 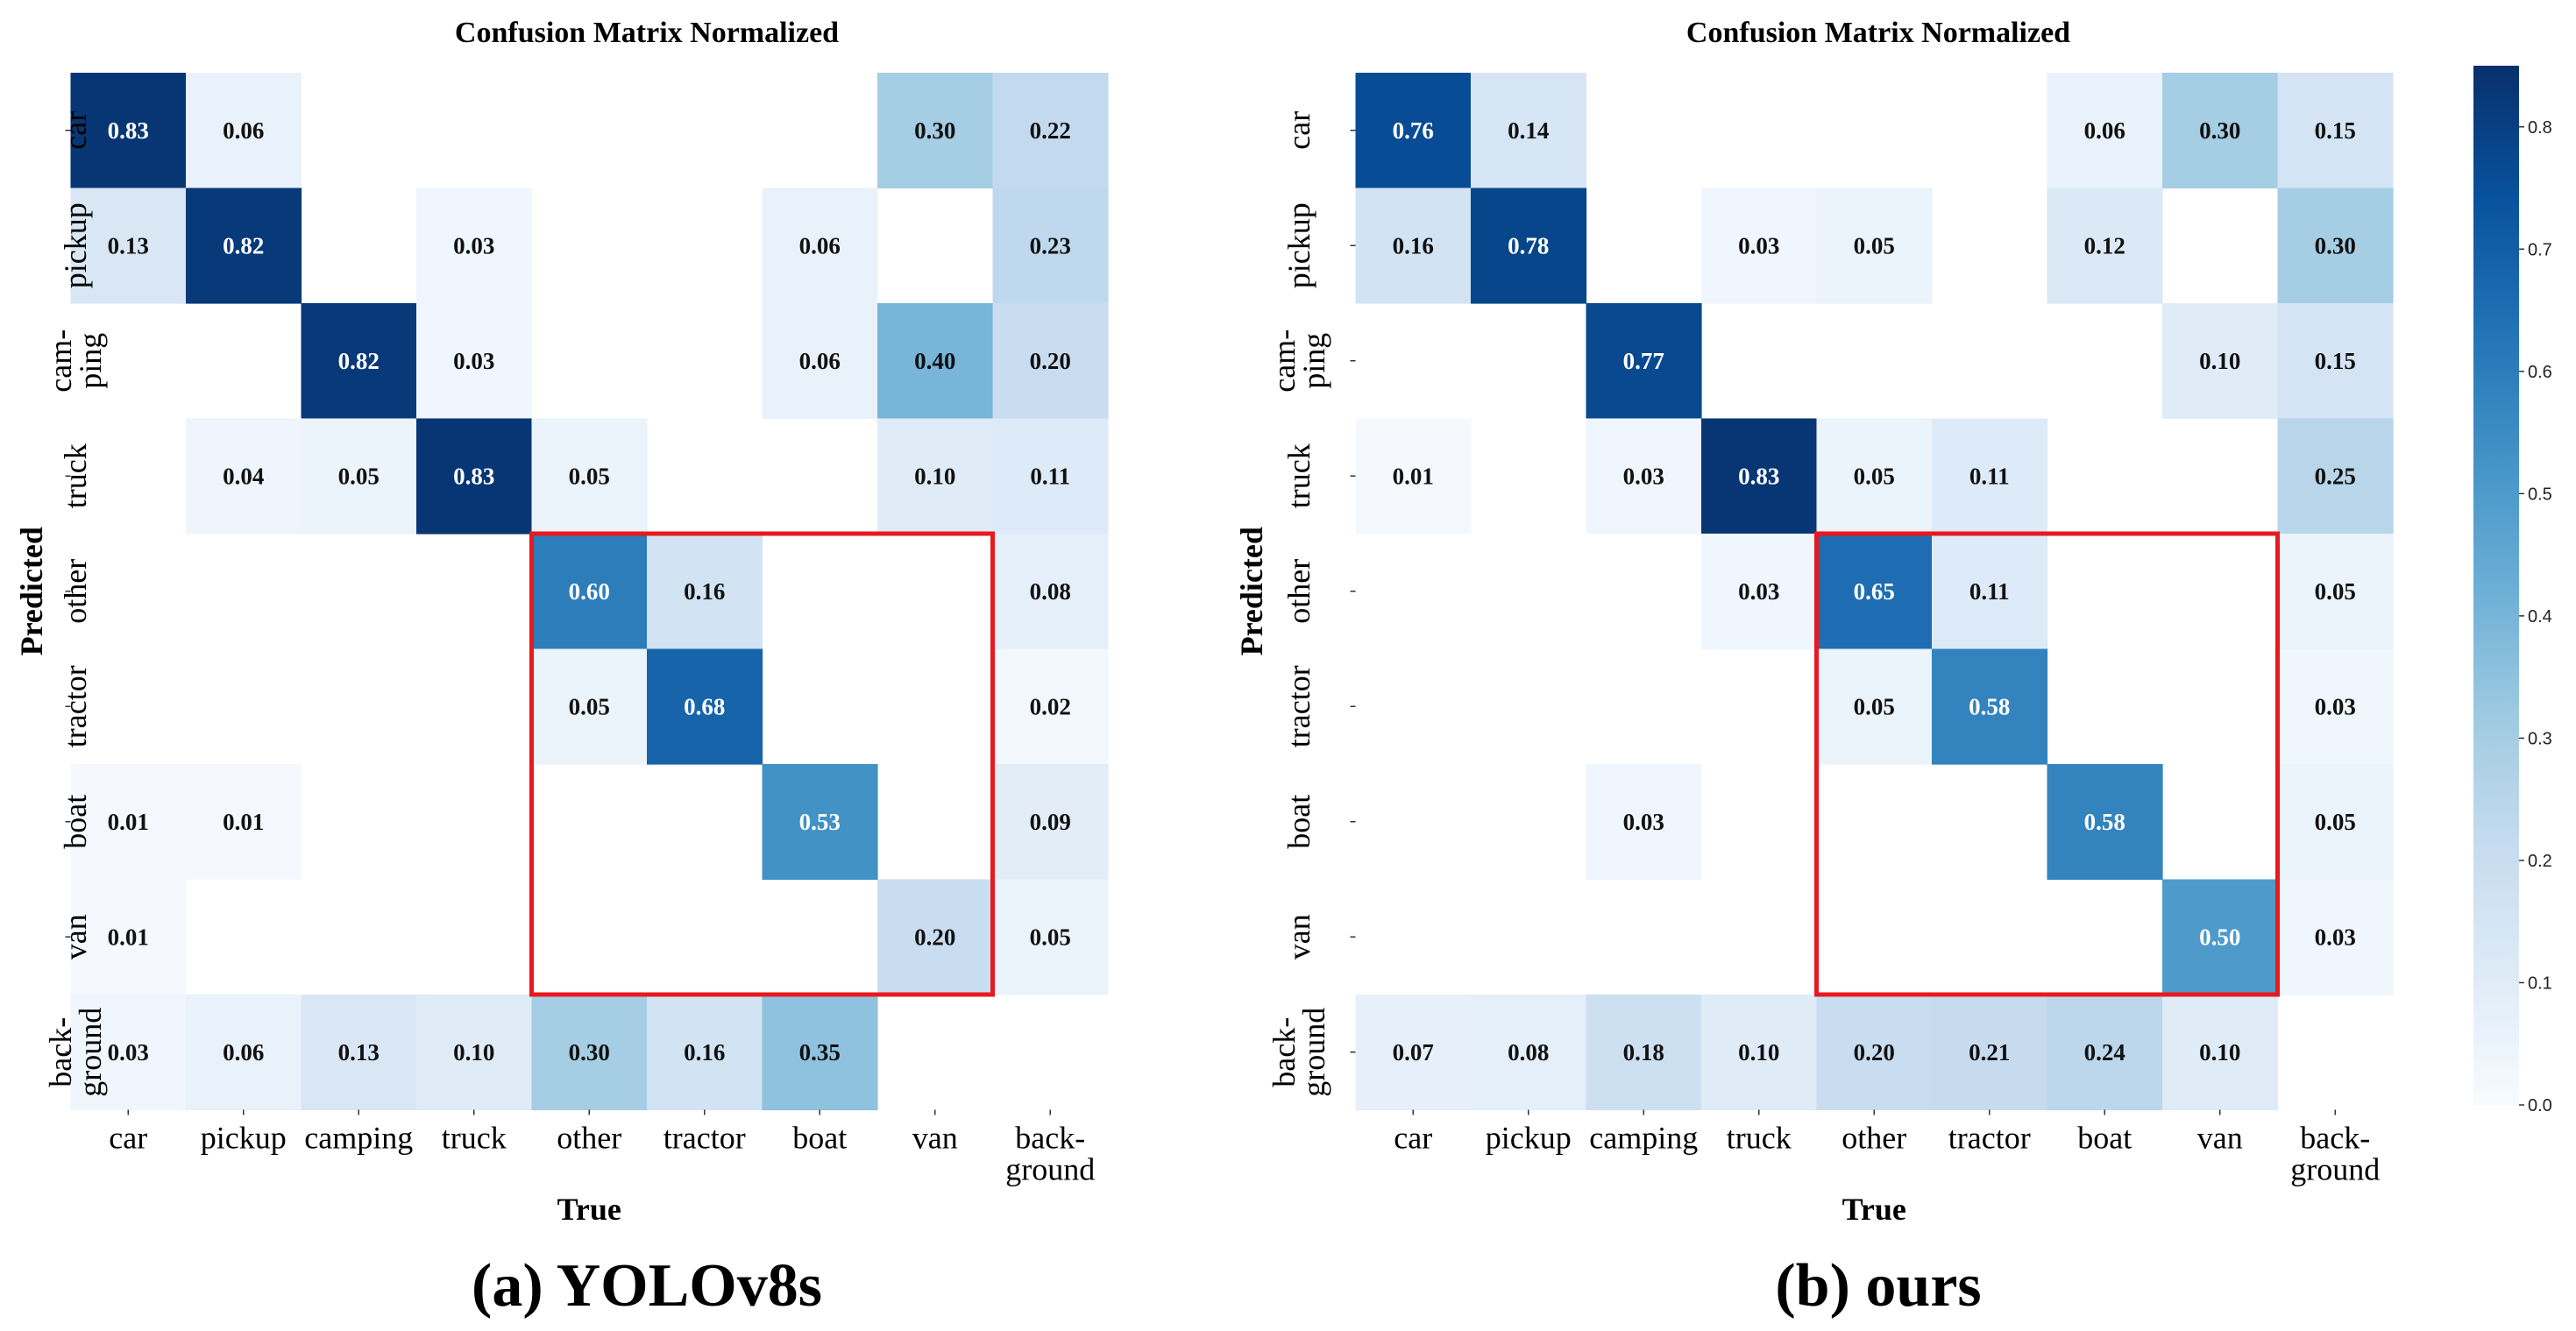 I want to click on cell-value-label: 0.14, so click(x=1528, y=130).